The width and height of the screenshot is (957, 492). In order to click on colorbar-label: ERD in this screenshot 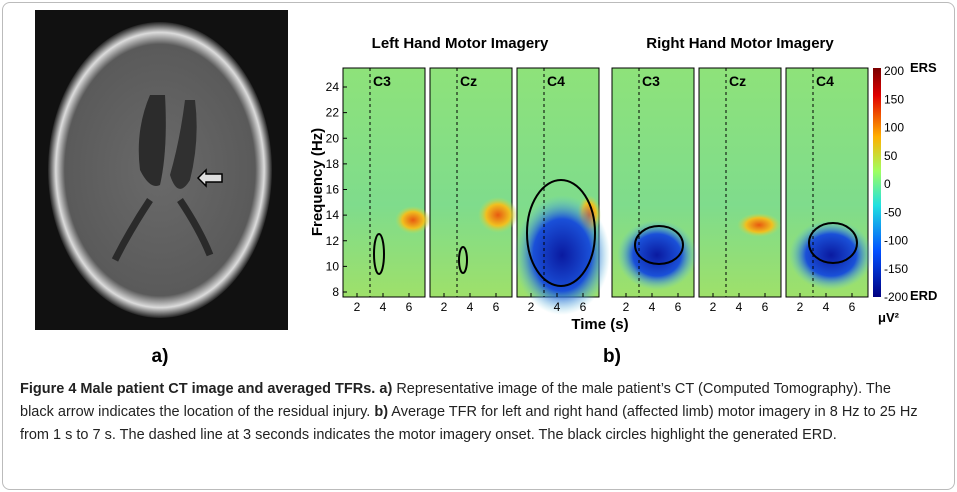, I will do `click(923, 295)`.